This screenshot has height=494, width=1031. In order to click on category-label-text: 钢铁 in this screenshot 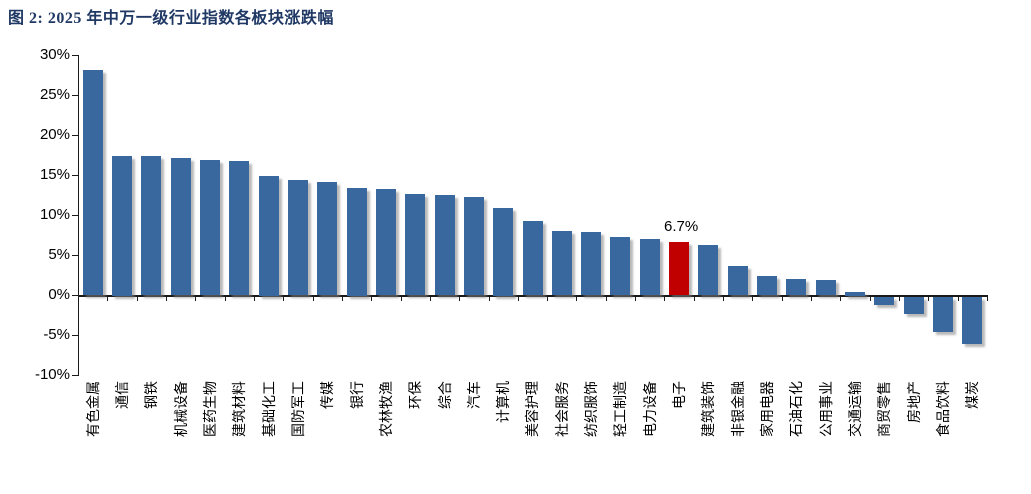, I will do `click(153, 395)`.